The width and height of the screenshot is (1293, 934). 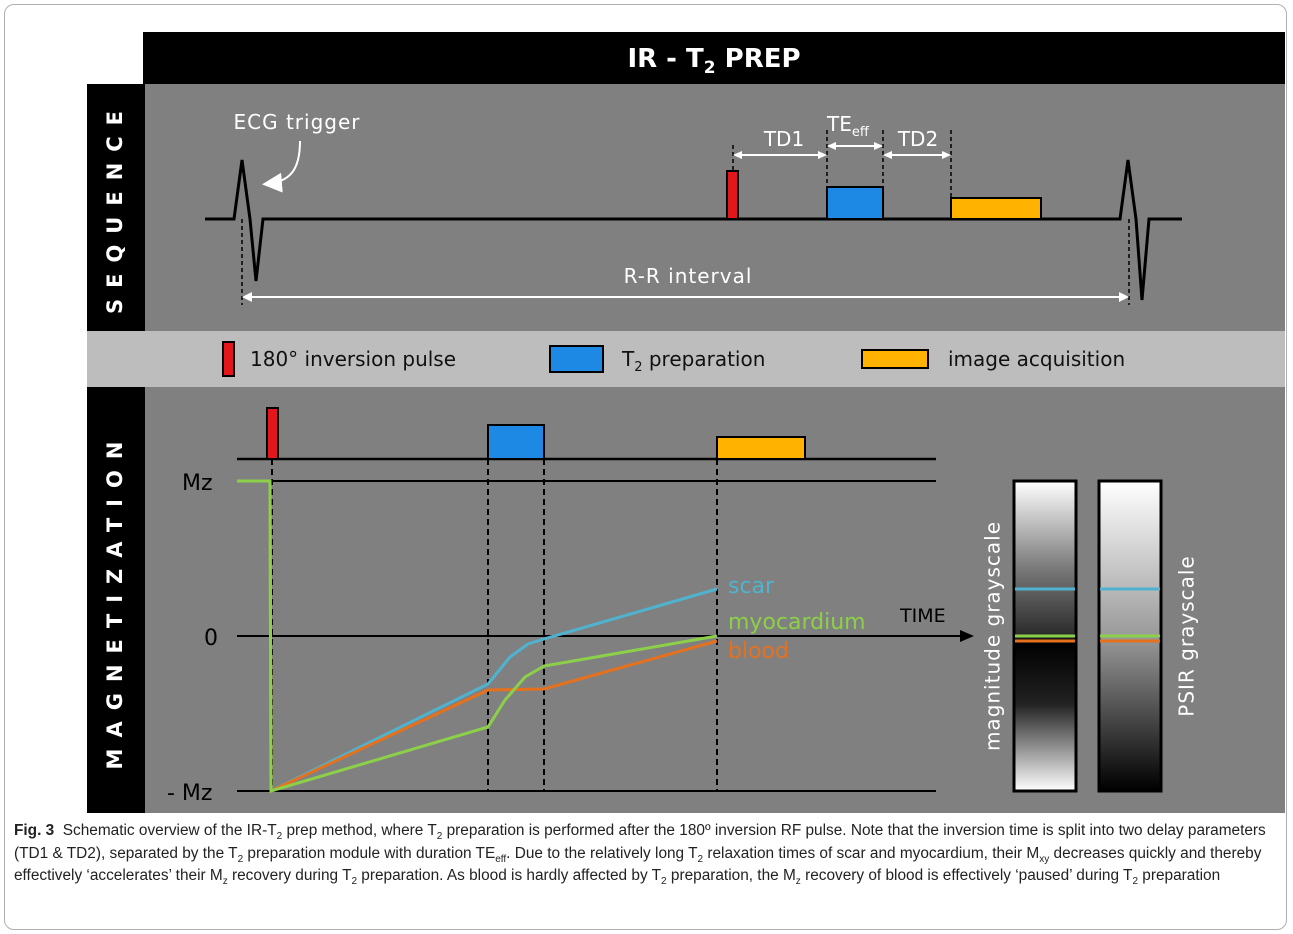 What do you see at coordinates (1036, 359) in the screenshot?
I see `legend-acquisition-label: image acquisition` at bounding box center [1036, 359].